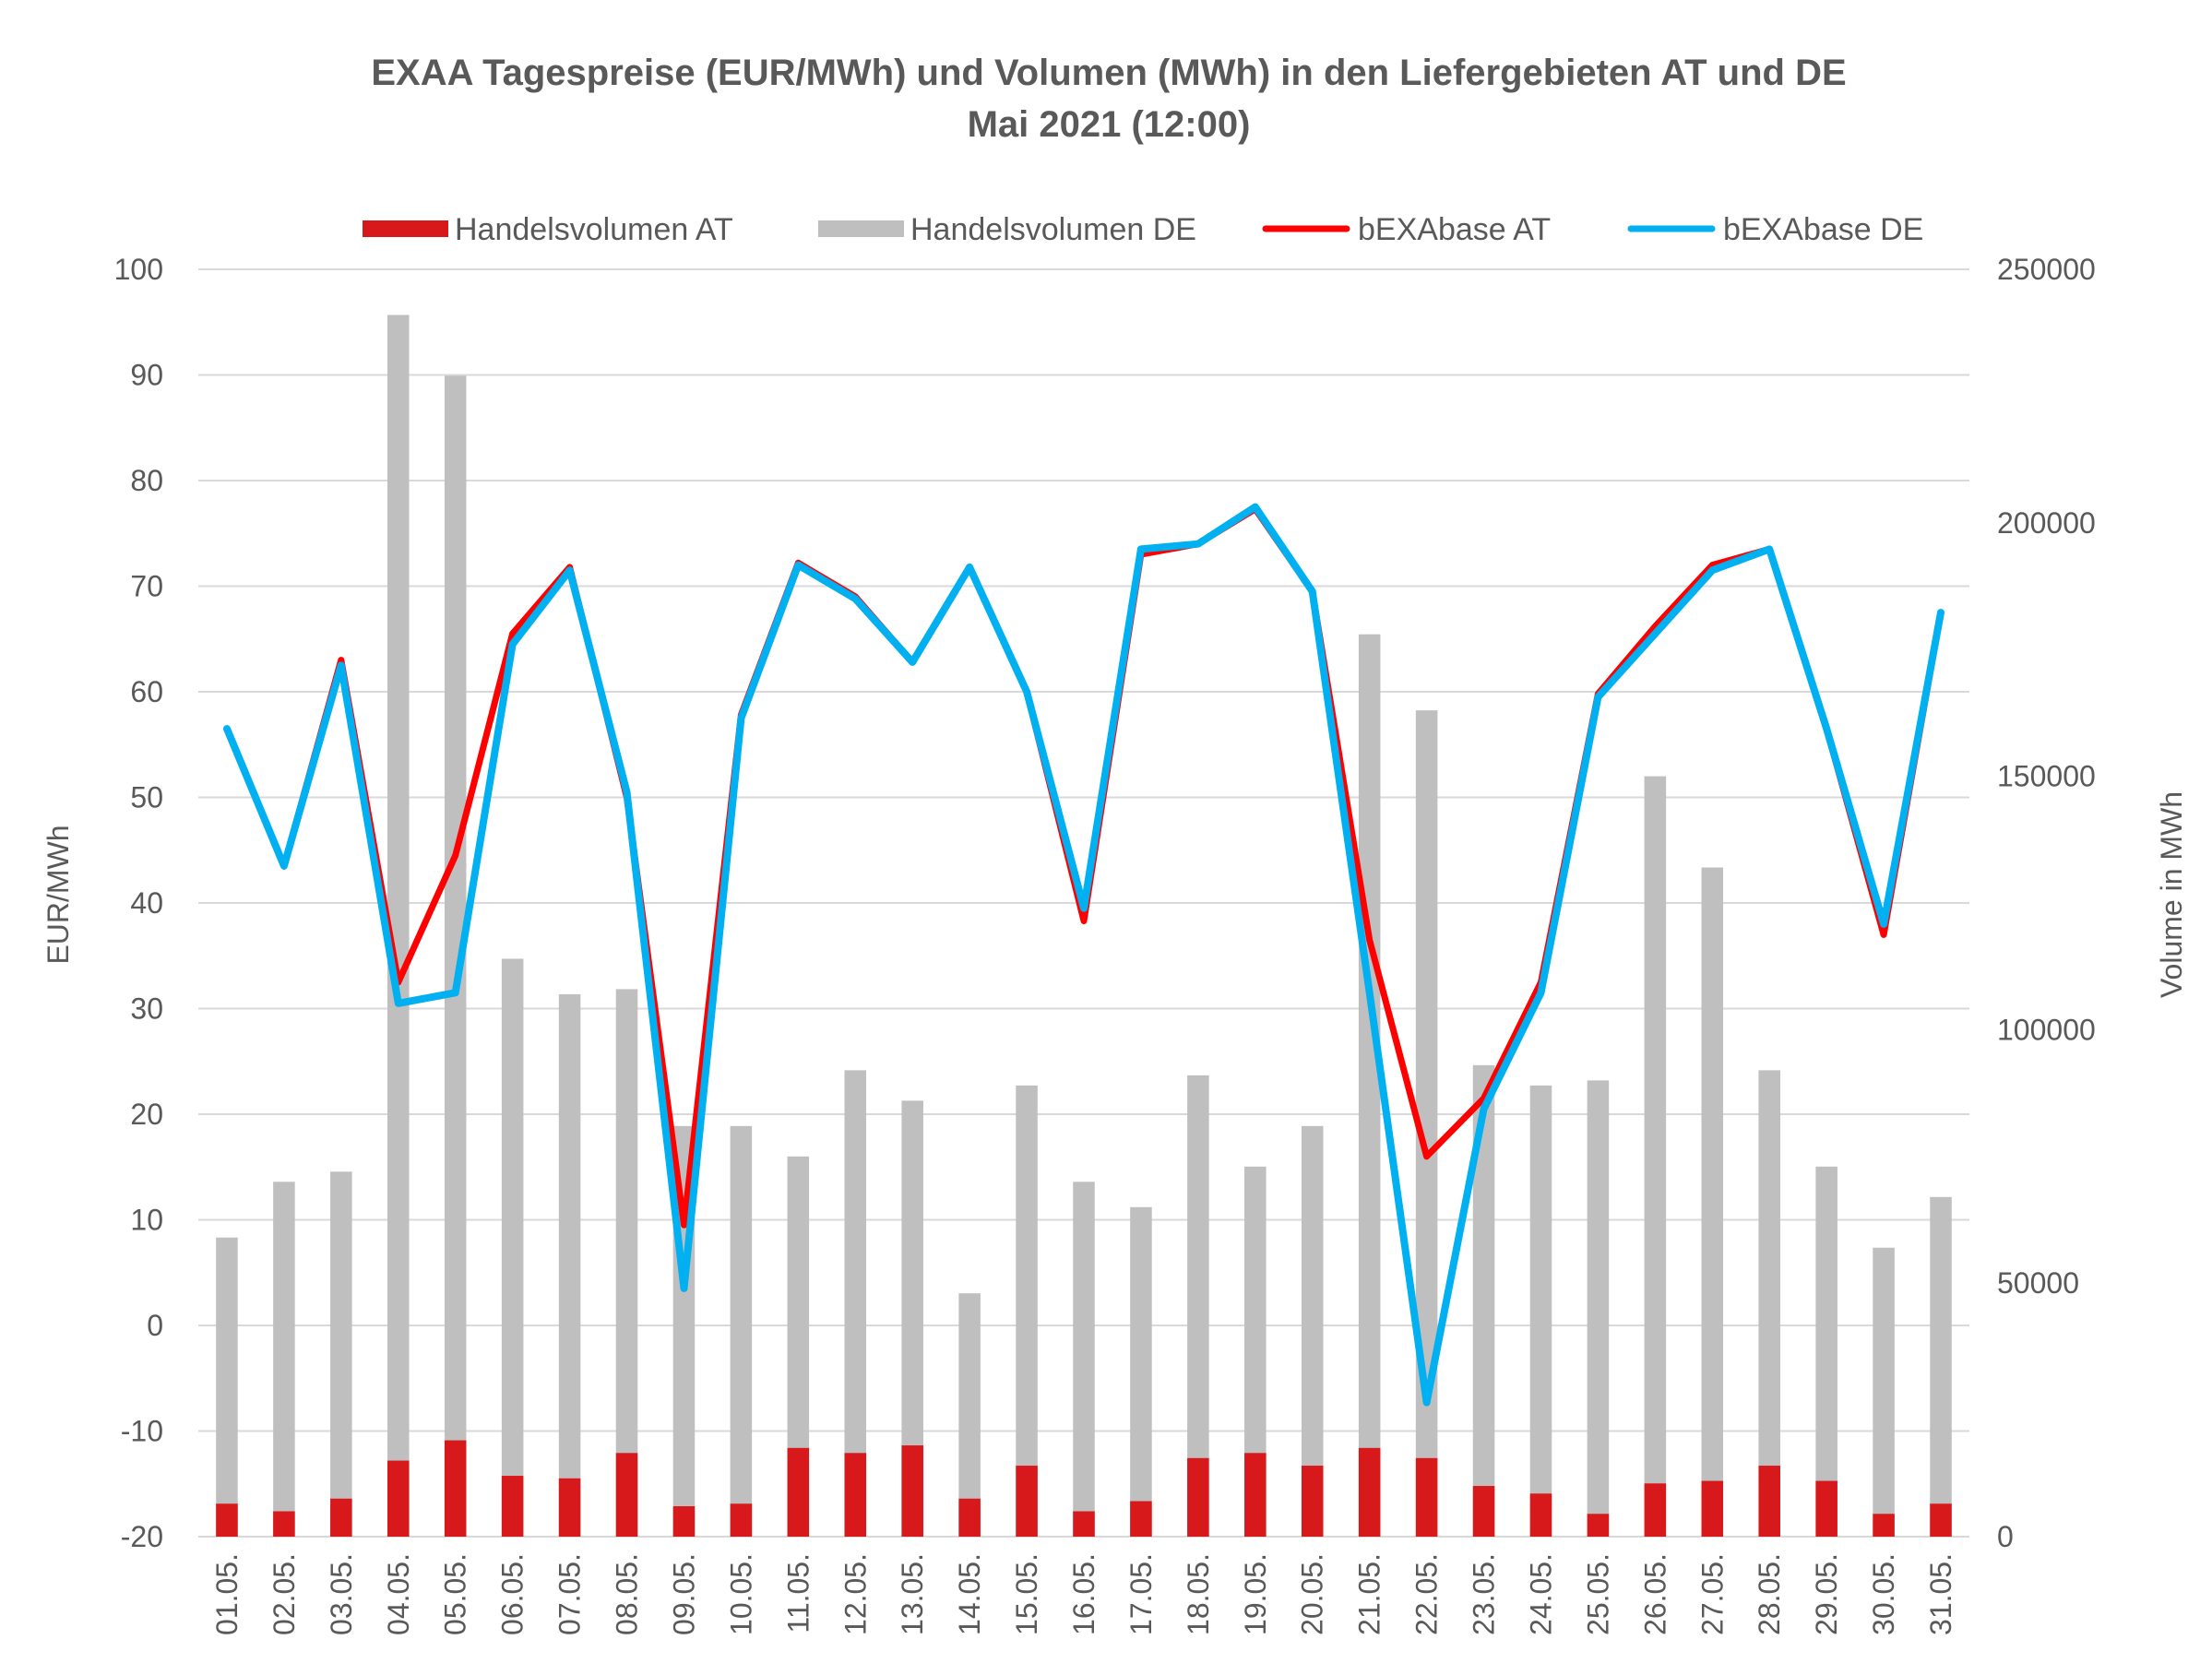 The height and width of the screenshot is (1675, 2212). What do you see at coordinates (139, 269) in the screenshot?
I see `left-tick-label: 100` at bounding box center [139, 269].